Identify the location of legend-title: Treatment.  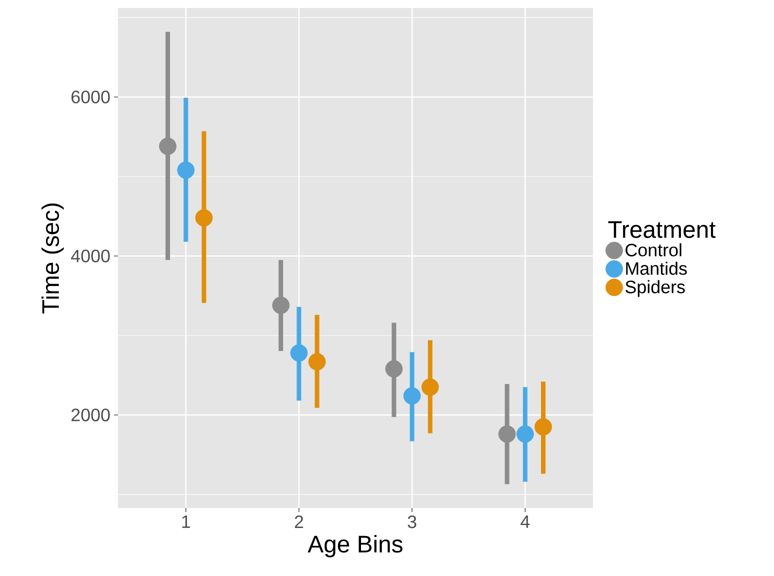
(662, 229).